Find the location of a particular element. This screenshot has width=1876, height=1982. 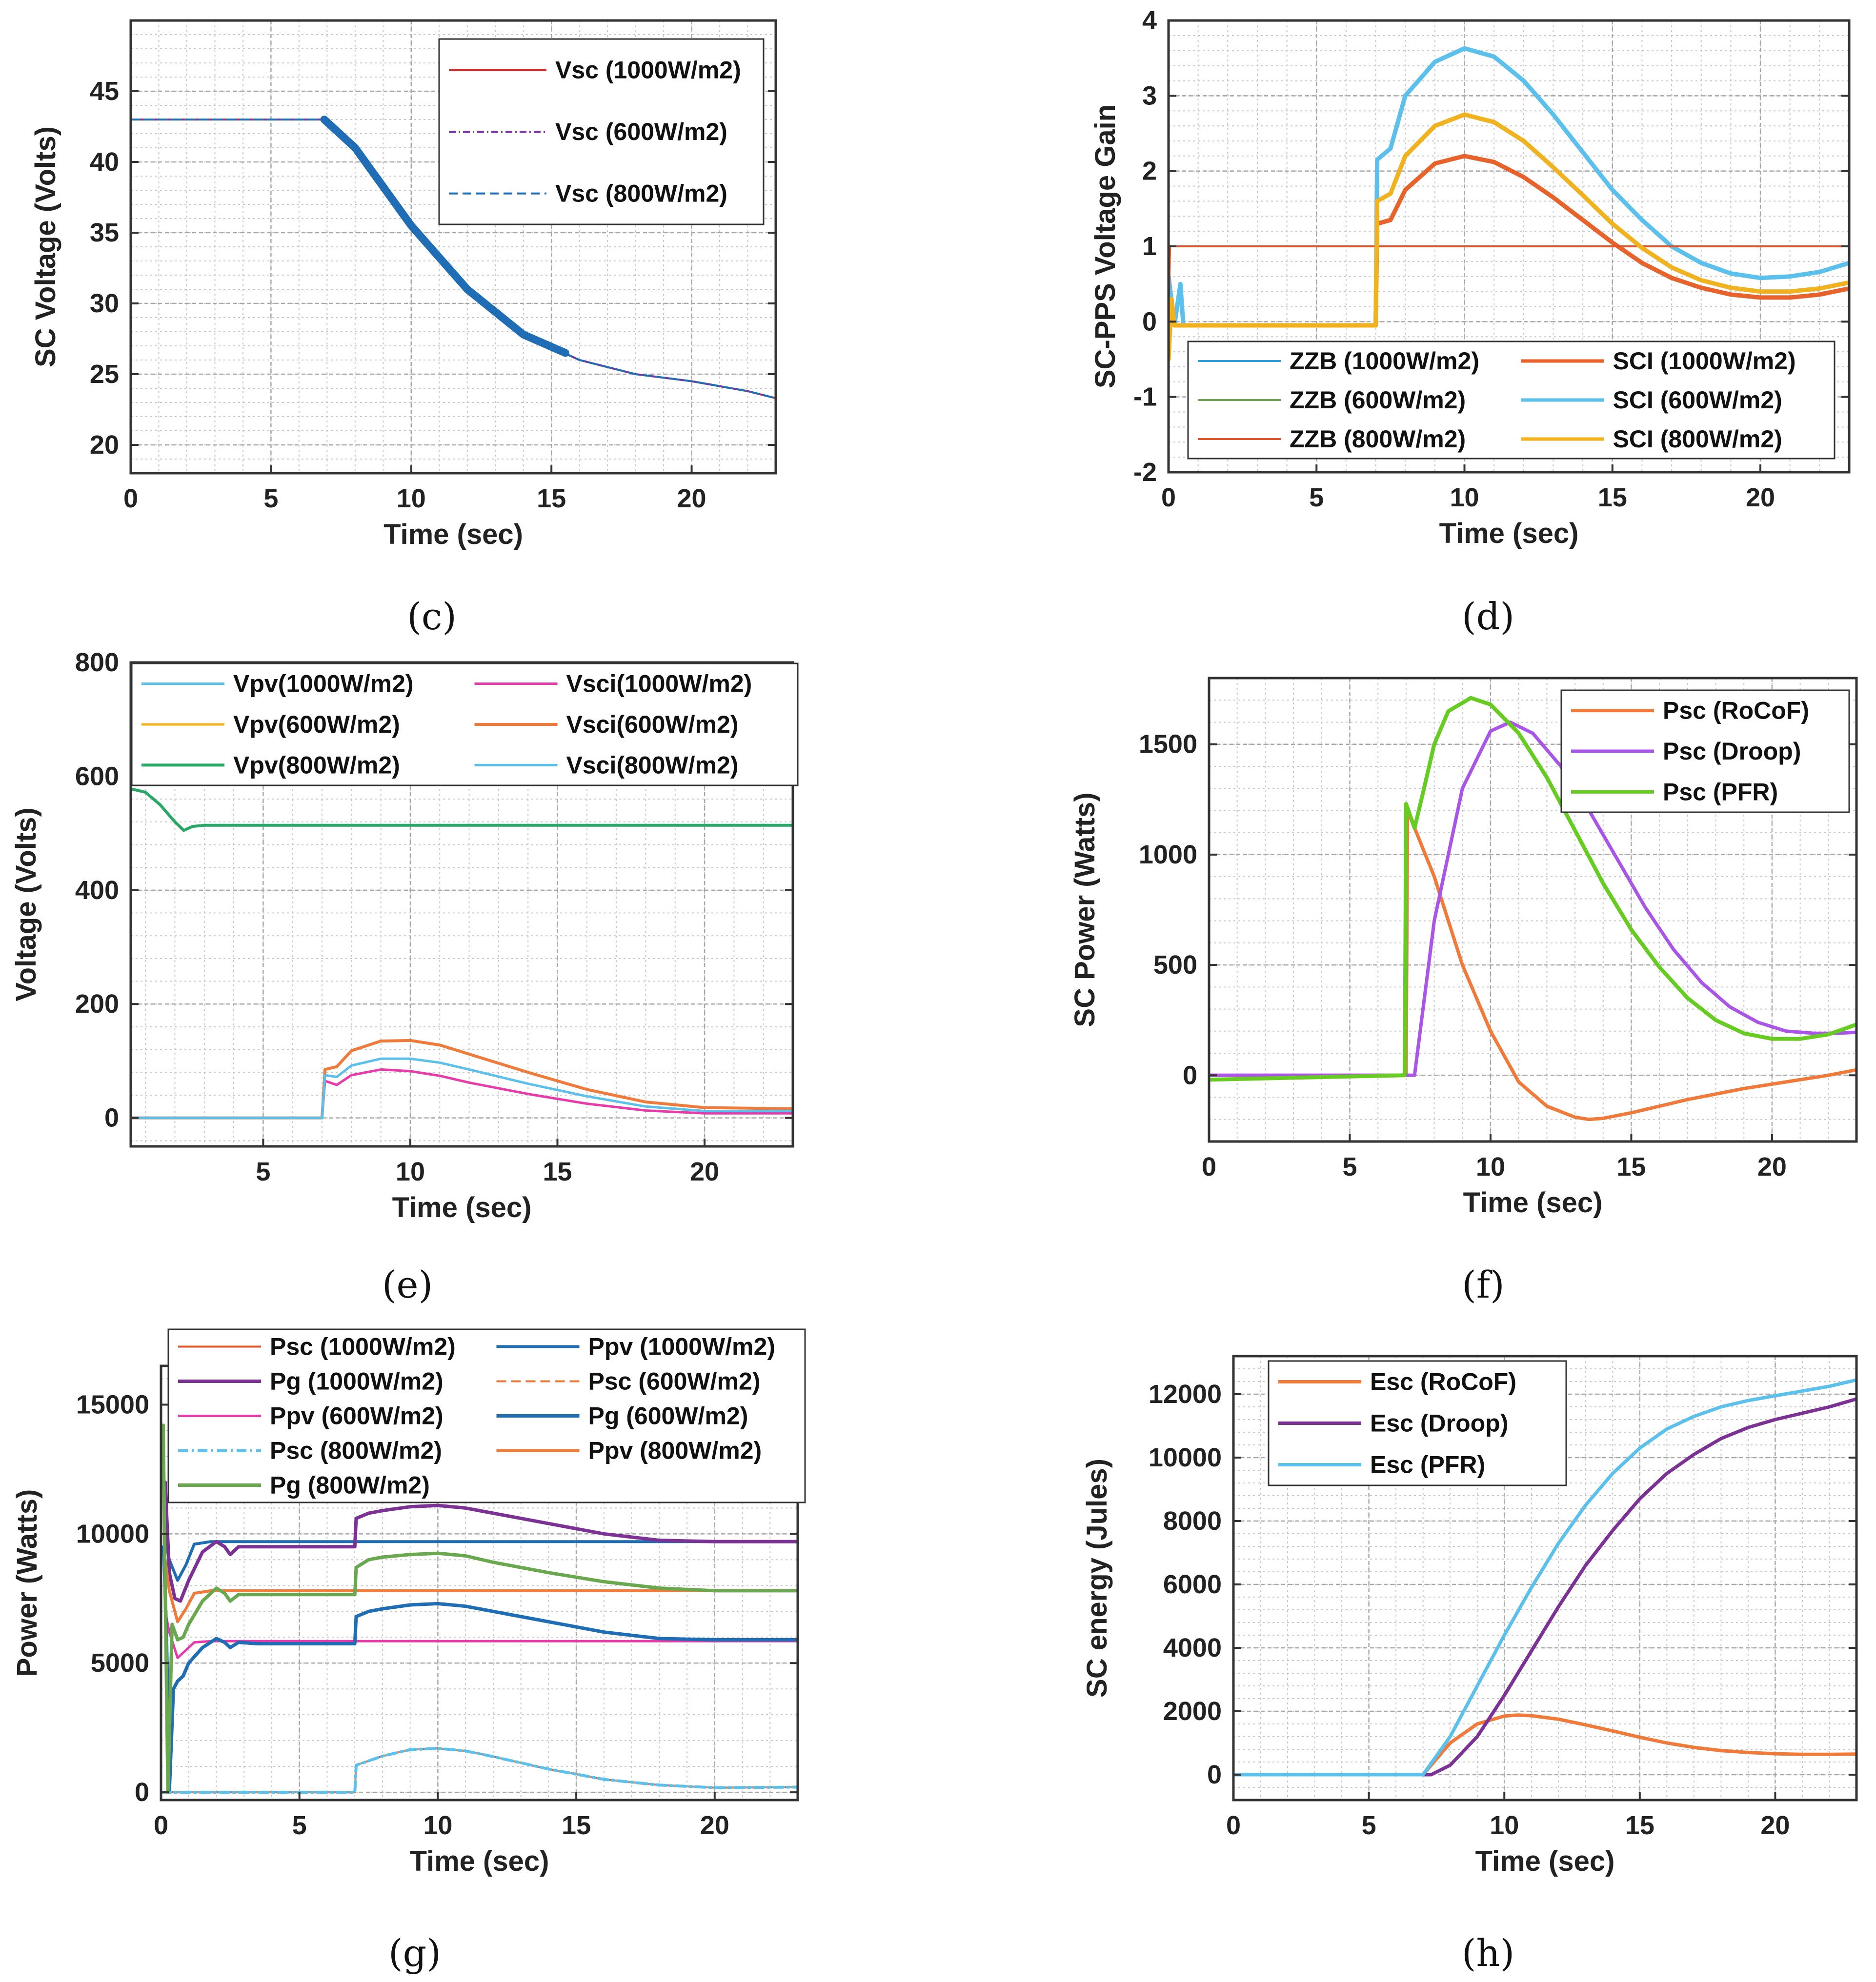

legend-entry: Psc (PFR) is located at coordinates (1721, 791).